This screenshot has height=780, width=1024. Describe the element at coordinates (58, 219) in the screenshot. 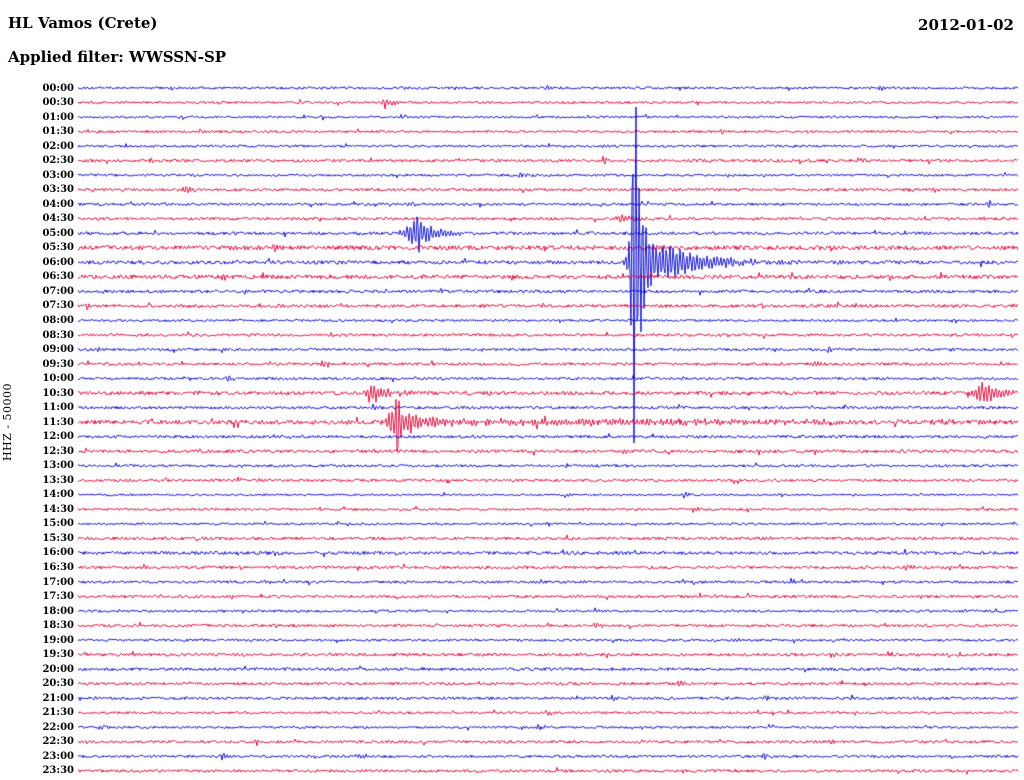

I see `time-label: 04:30` at that location.